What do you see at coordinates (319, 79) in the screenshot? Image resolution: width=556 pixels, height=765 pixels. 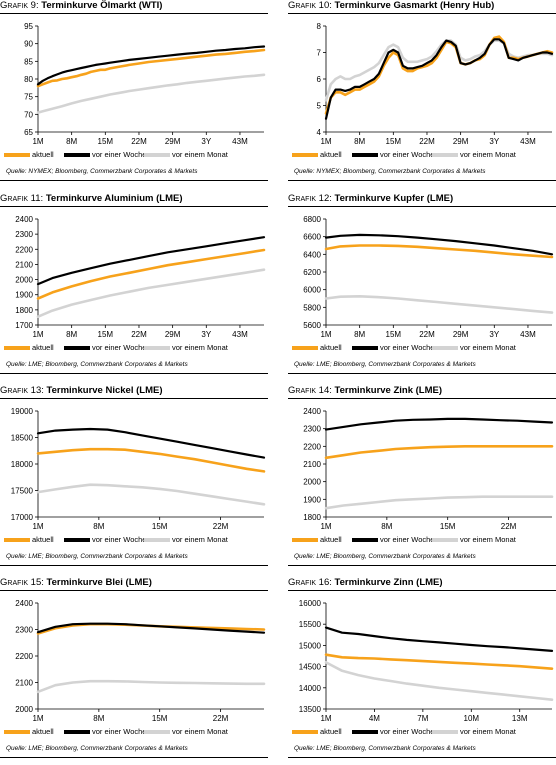 I see `y-tick-label: 6` at bounding box center [319, 79].